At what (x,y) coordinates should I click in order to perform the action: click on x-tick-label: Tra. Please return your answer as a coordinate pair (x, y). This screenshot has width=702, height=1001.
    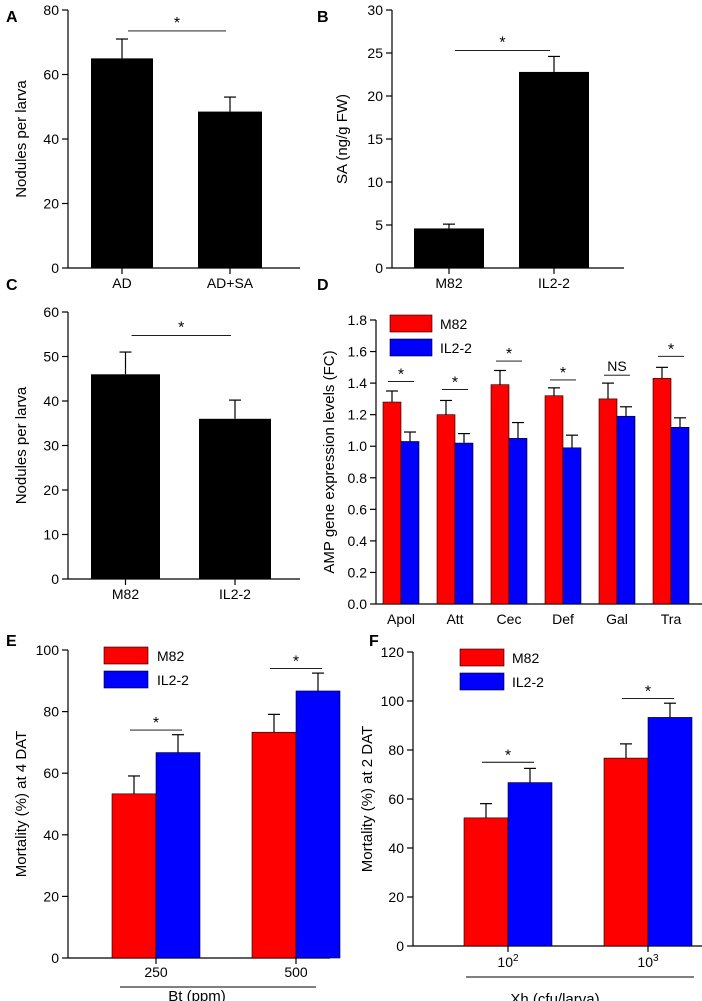
    Looking at the image, I should click on (671, 619).